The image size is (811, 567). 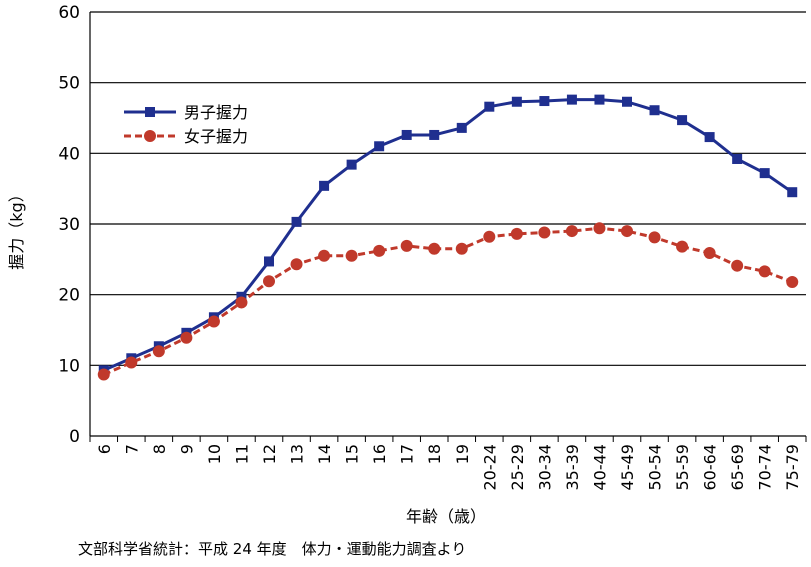 I want to click on x-tick-label: 55-59, so click(x=682, y=467).